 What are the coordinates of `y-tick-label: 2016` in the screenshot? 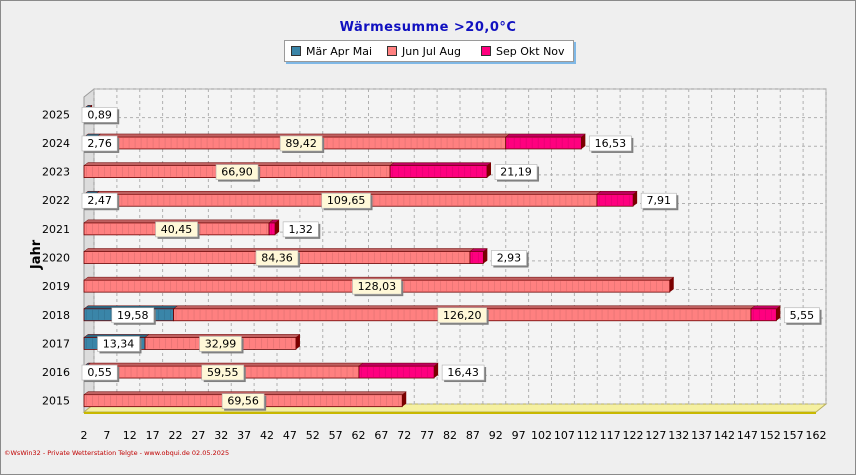 It's located at (56, 372).